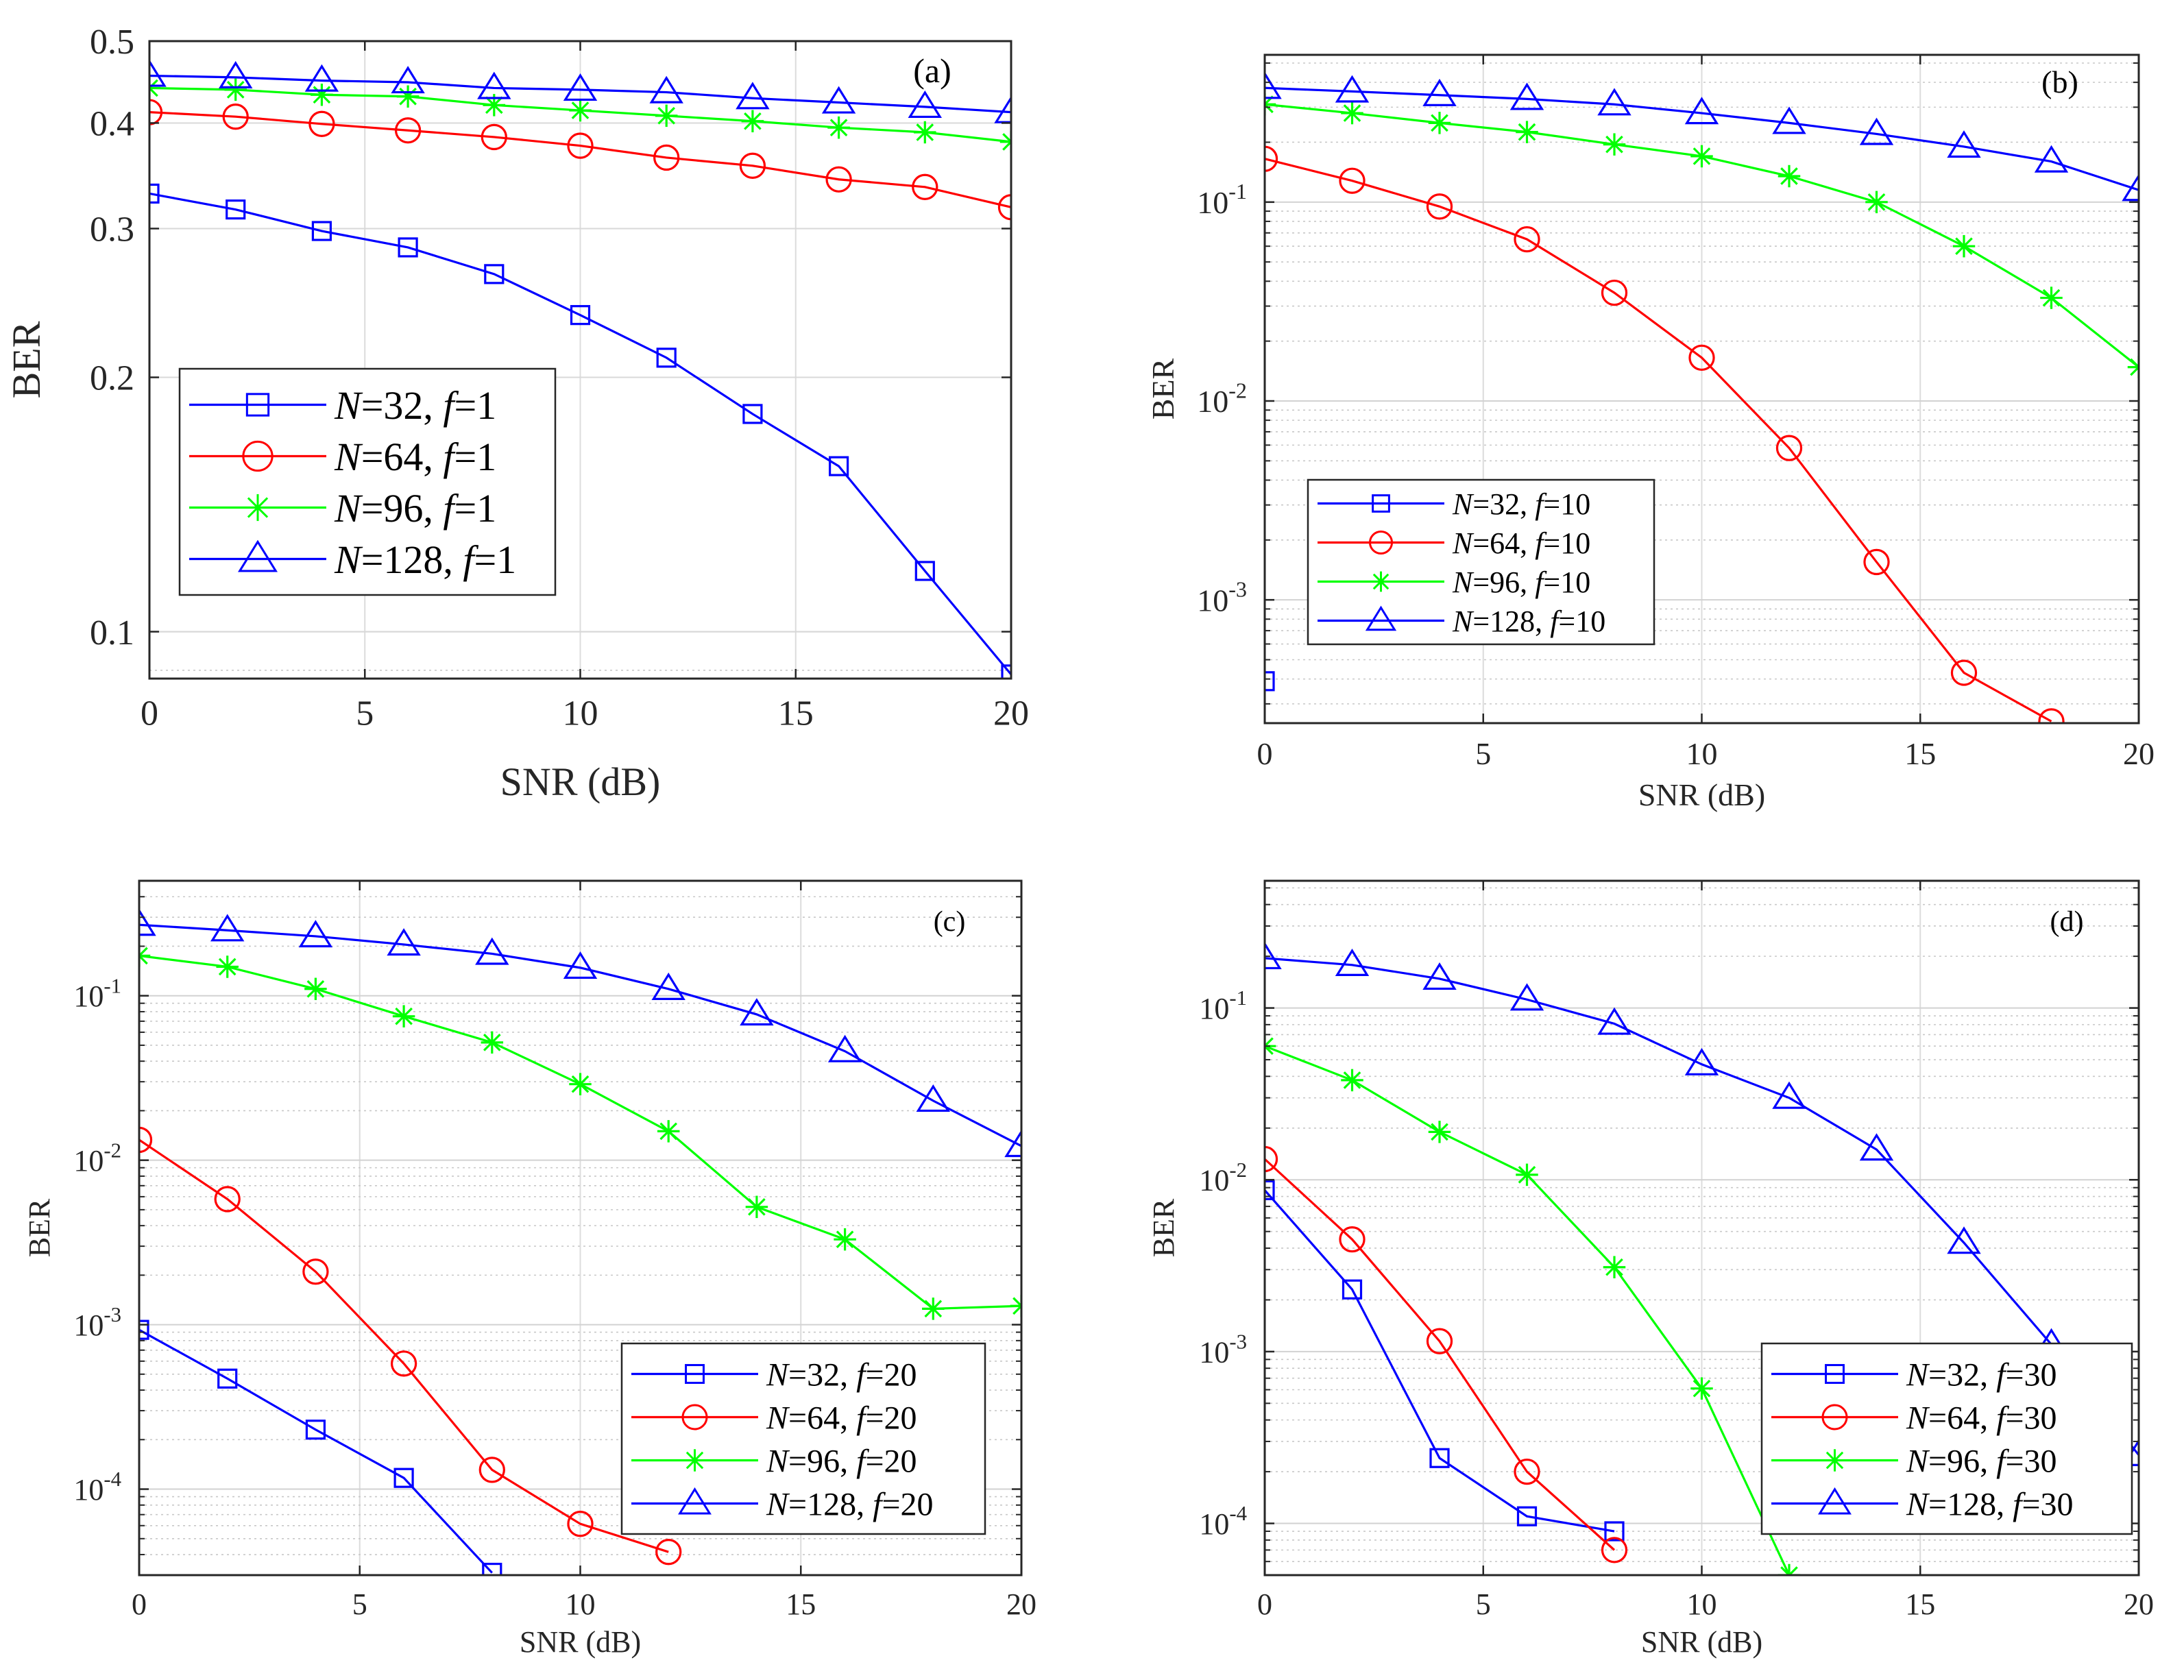  What do you see at coordinates (1162, 388) in the screenshot?
I see `y-axis-label: BER` at bounding box center [1162, 388].